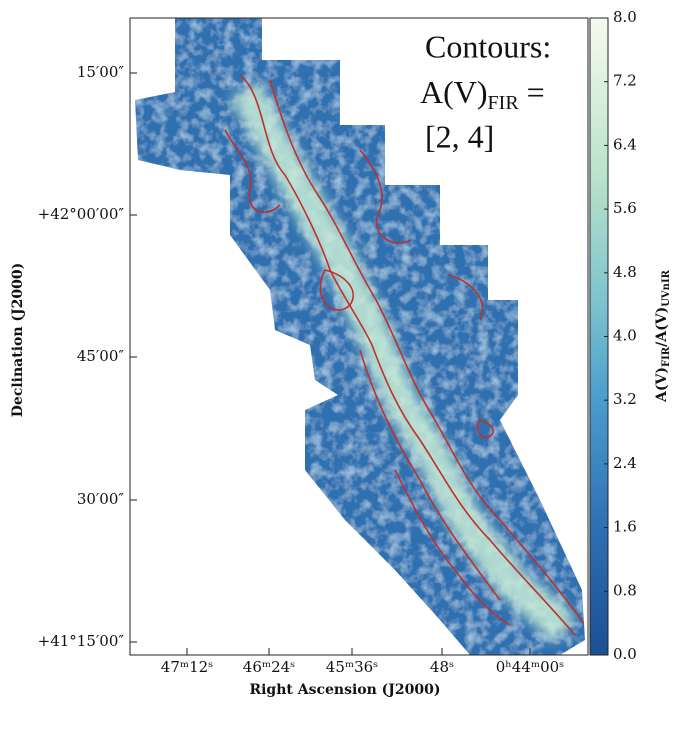  I want to click on colorbar-tick-label: 7.2, so click(625, 81).